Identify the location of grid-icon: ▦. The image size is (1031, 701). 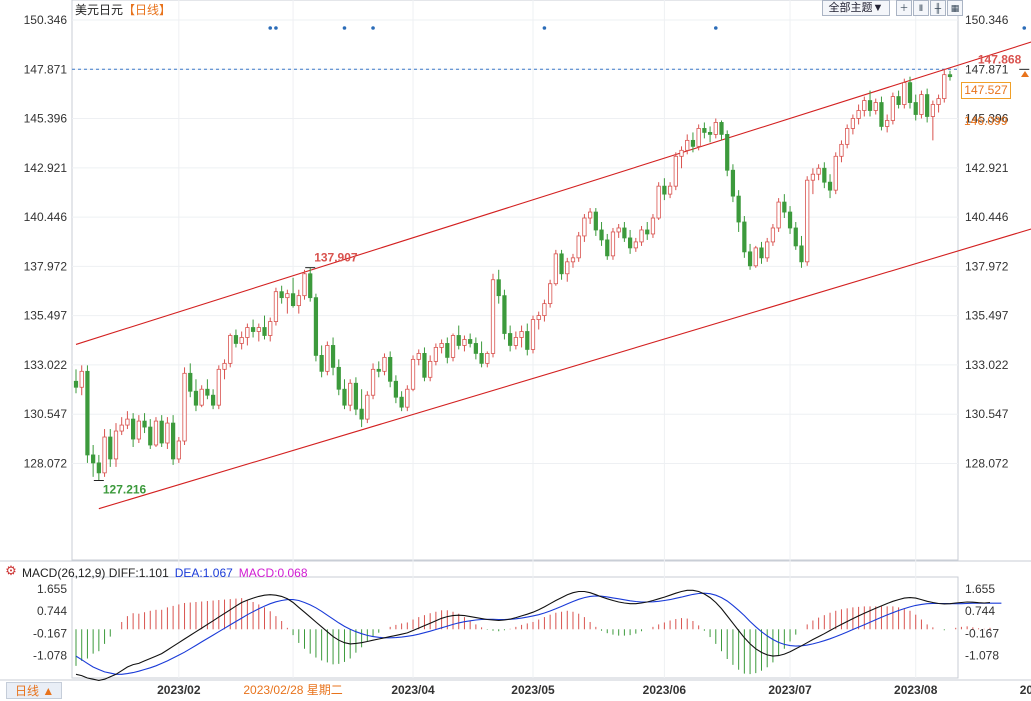
(955, 8).